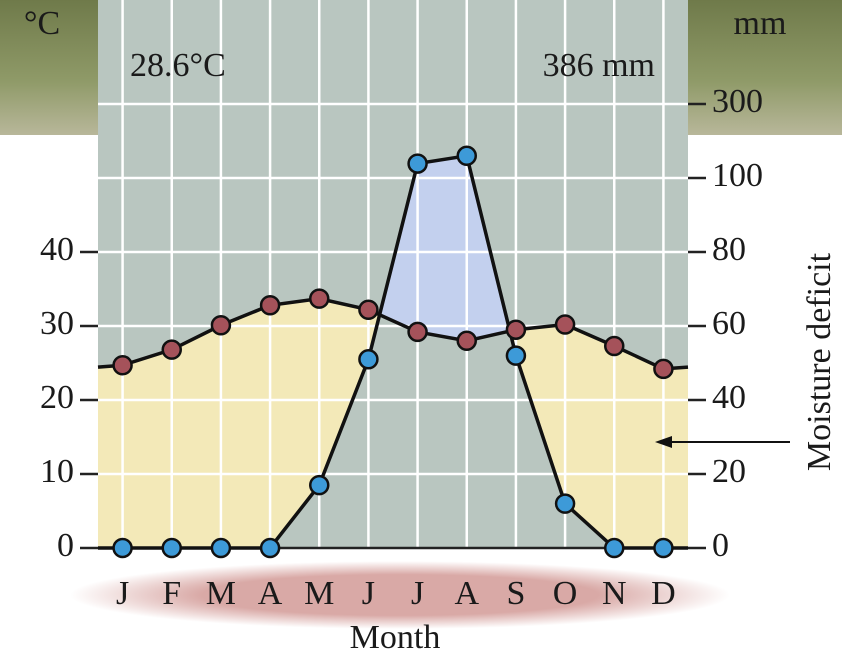 Image resolution: width=842 pixels, height=663 pixels. I want to click on x-tick-label: F, so click(171, 593).